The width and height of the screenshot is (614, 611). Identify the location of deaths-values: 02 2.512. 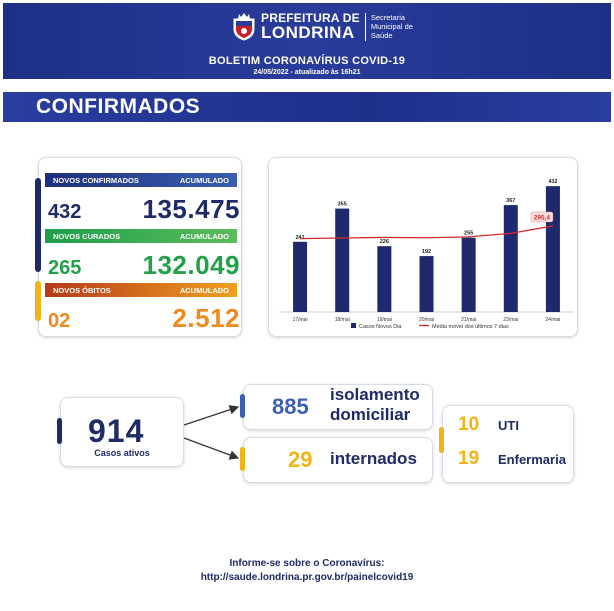
(144, 318).